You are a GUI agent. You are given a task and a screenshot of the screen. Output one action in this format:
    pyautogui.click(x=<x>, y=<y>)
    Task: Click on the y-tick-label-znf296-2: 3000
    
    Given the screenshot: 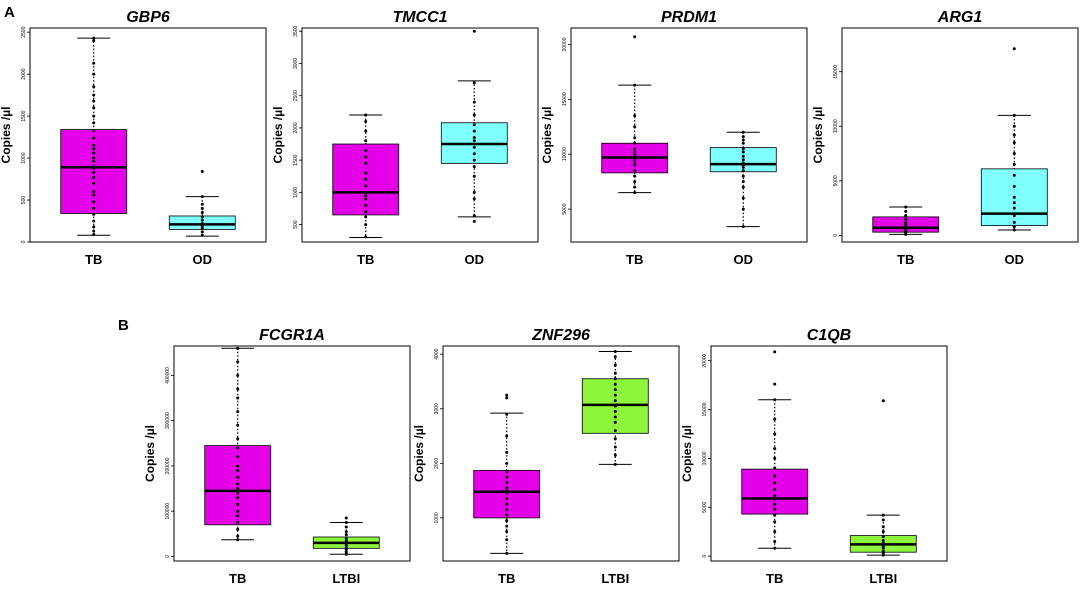 What is the action you would take?
    pyautogui.click(x=437, y=408)
    